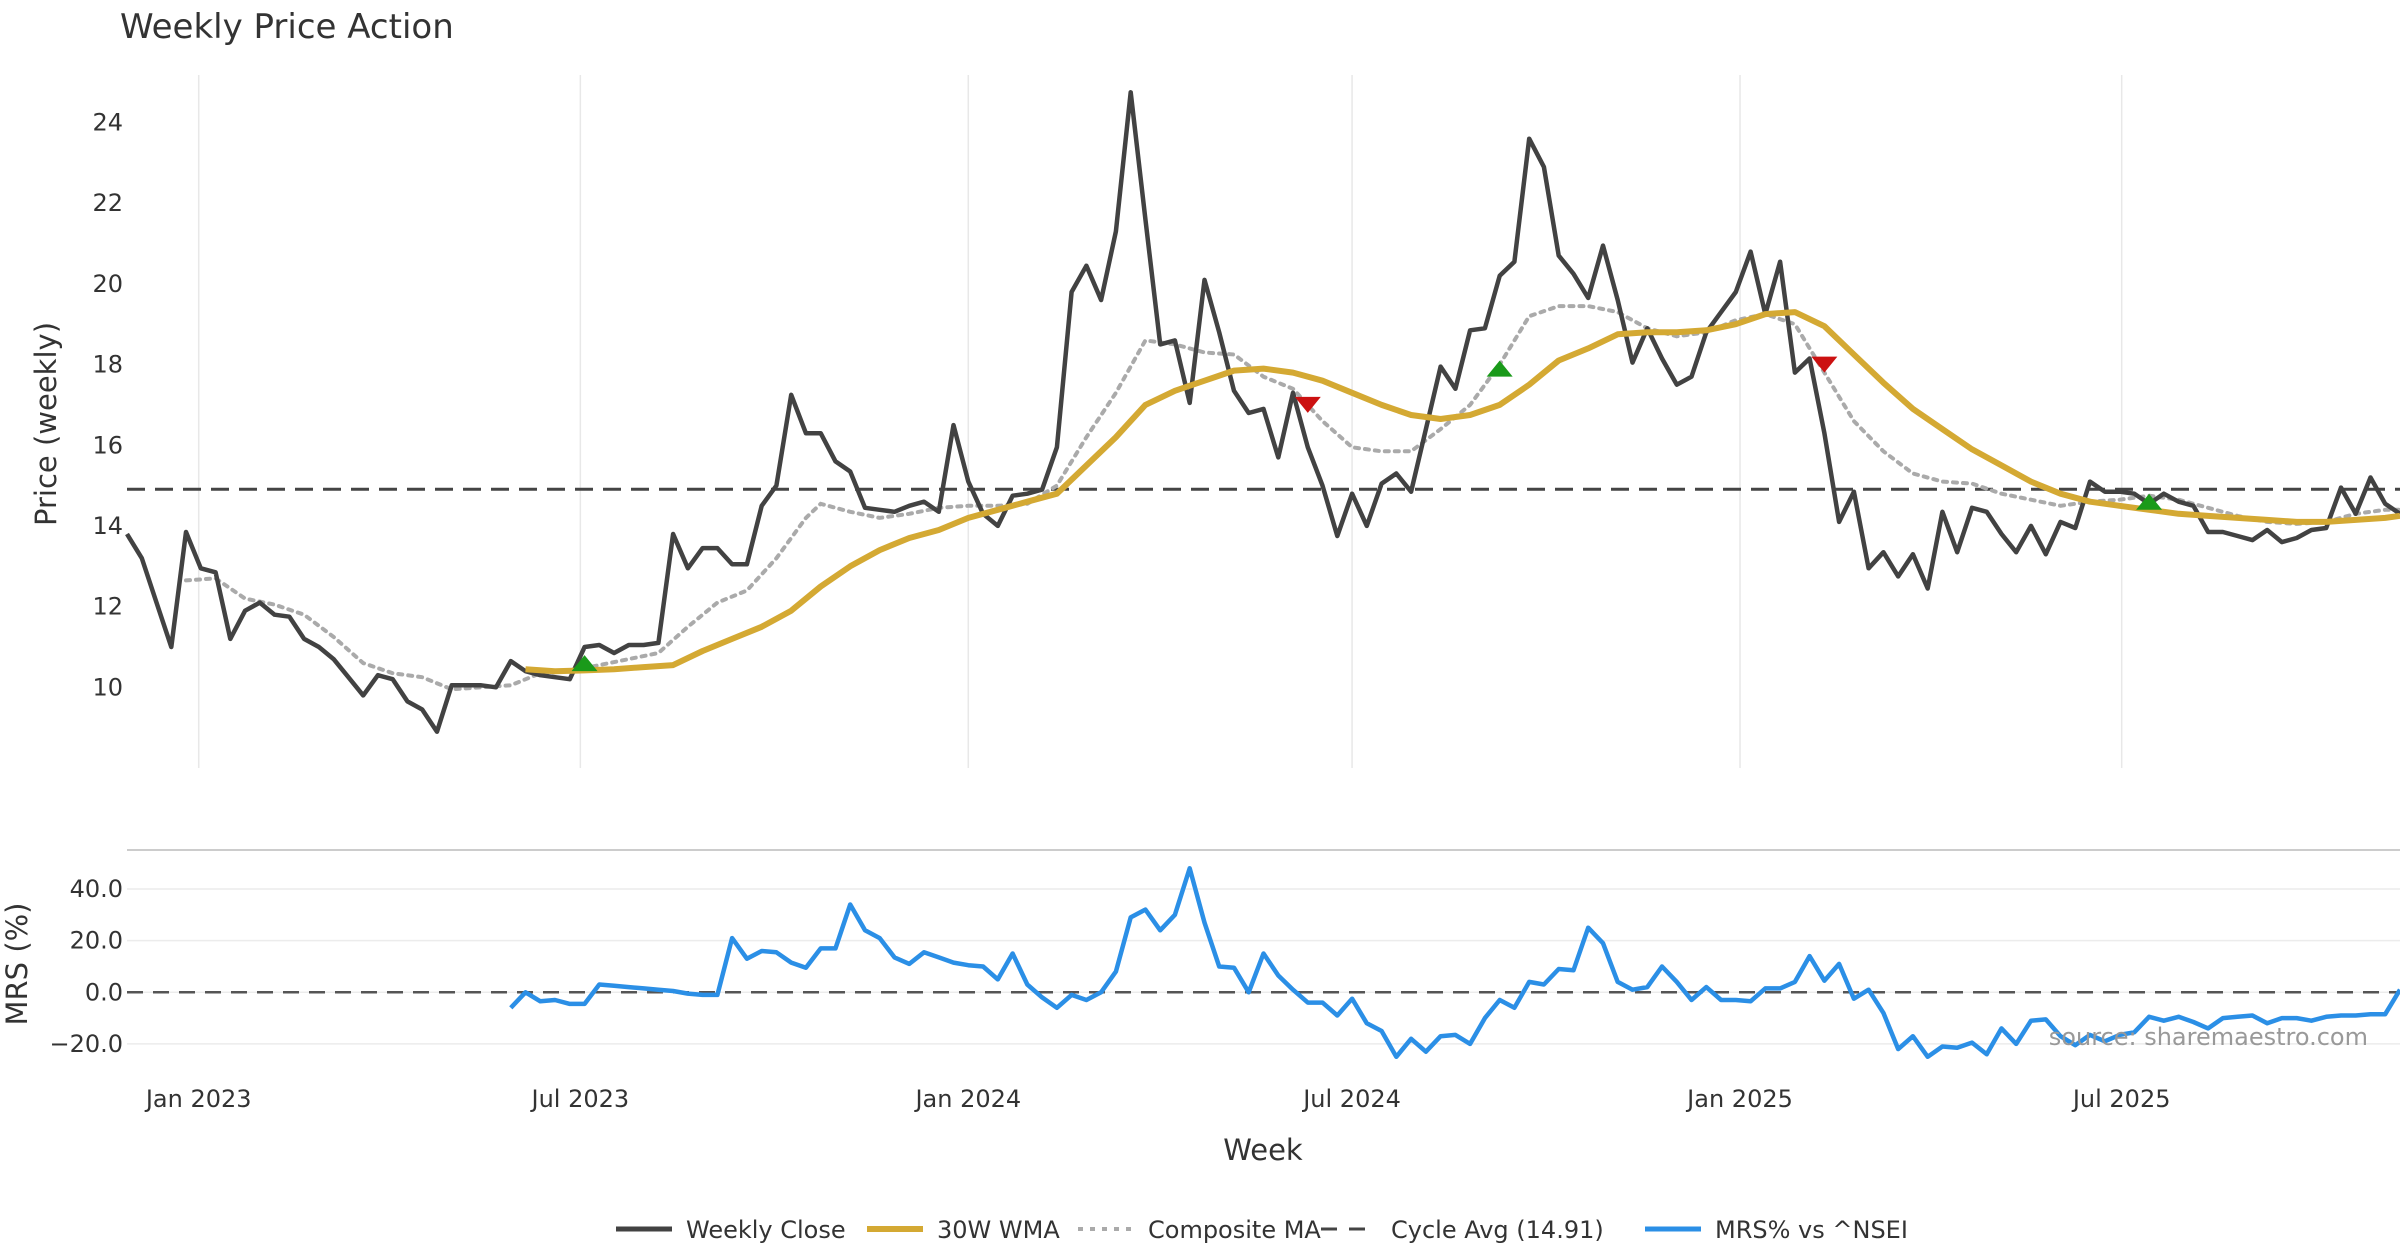 The image size is (2400, 1260). Describe the element at coordinates (2208, 1037) in the screenshot. I see `source-note: source: sharemaestro.com` at that location.